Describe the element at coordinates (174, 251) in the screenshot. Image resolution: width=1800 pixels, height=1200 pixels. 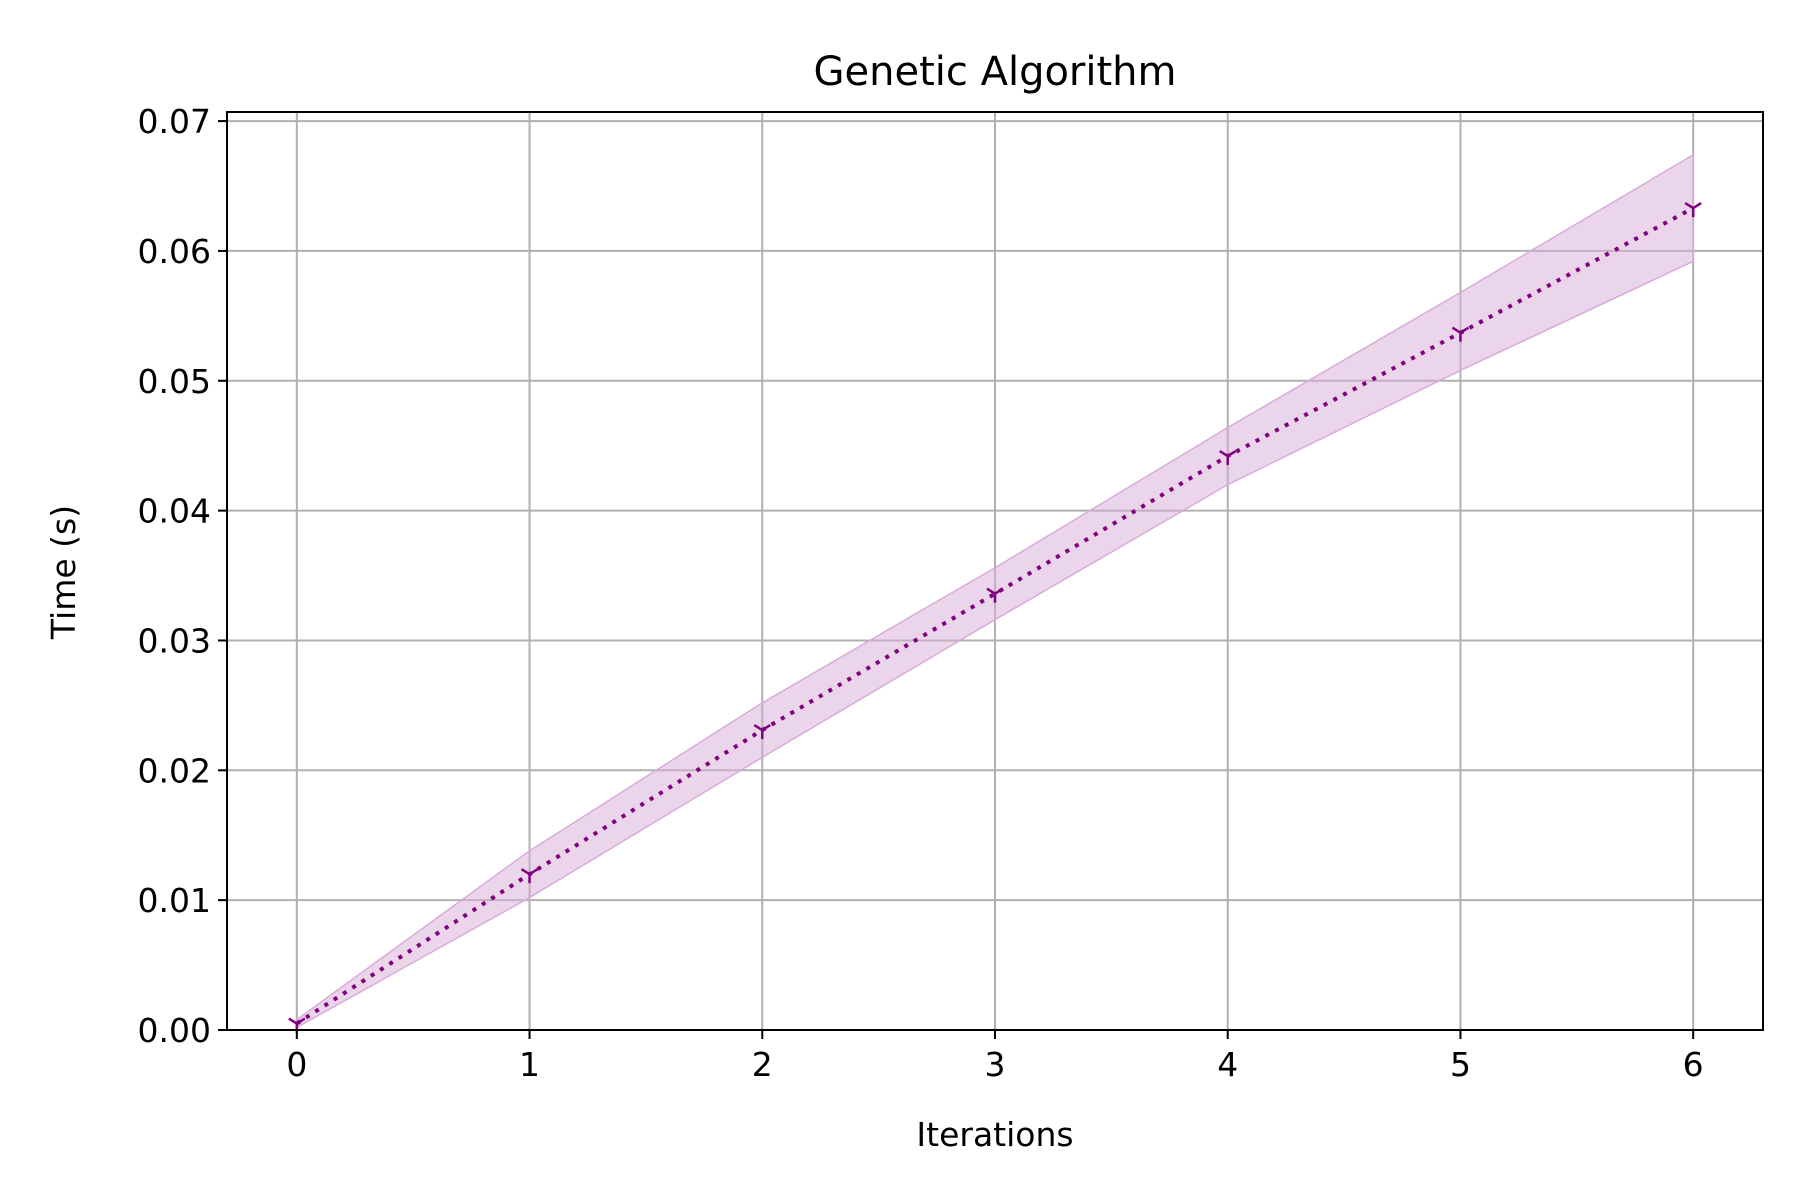
I see `y-tick-label: 0.06` at that location.